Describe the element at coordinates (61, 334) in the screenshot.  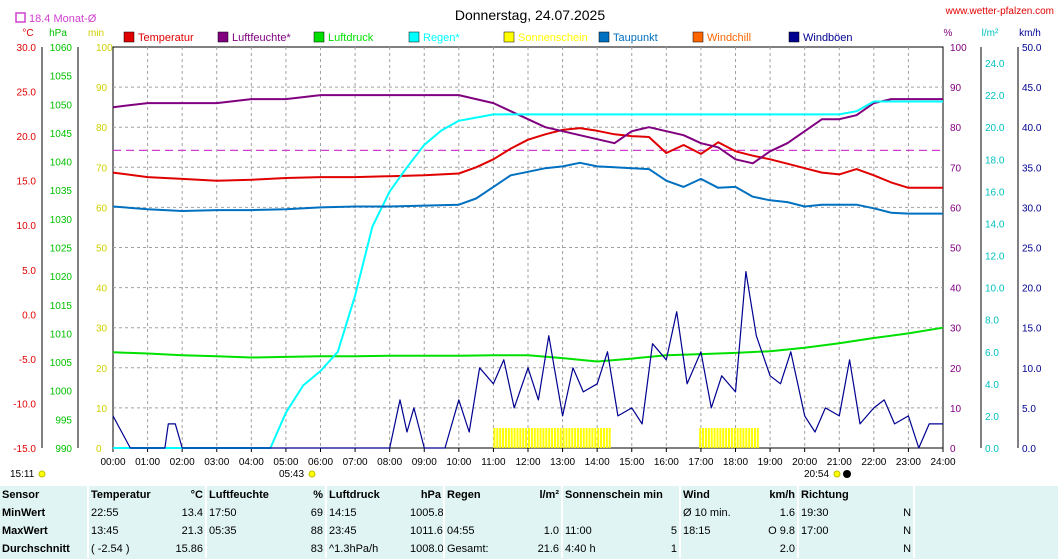
I see `tick-label: 1010` at that location.